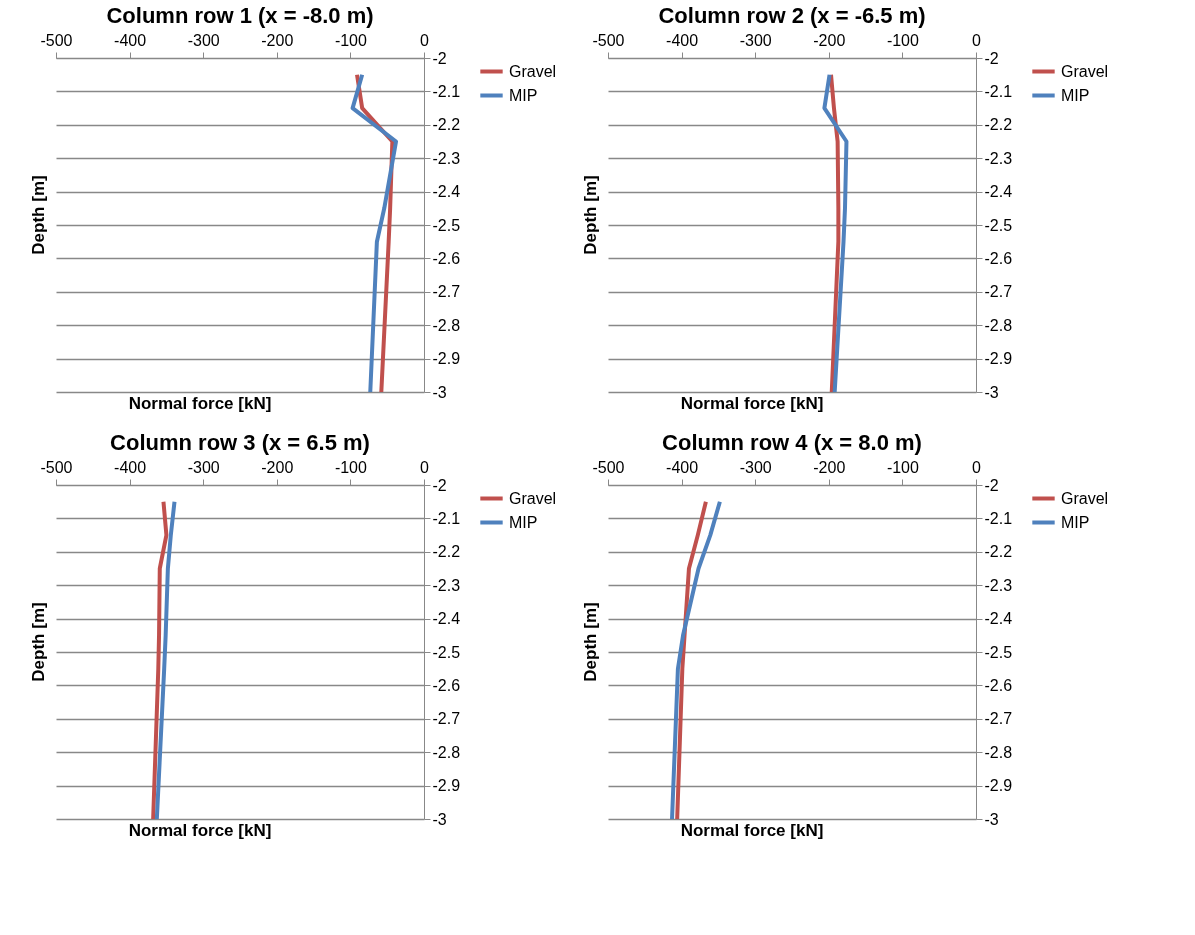 The height and width of the screenshot is (935, 1195). What do you see at coordinates (240, 442) in the screenshot?
I see `chart-title: Column row 3 (x = 6.5 m)` at bounding box center [240, 442].